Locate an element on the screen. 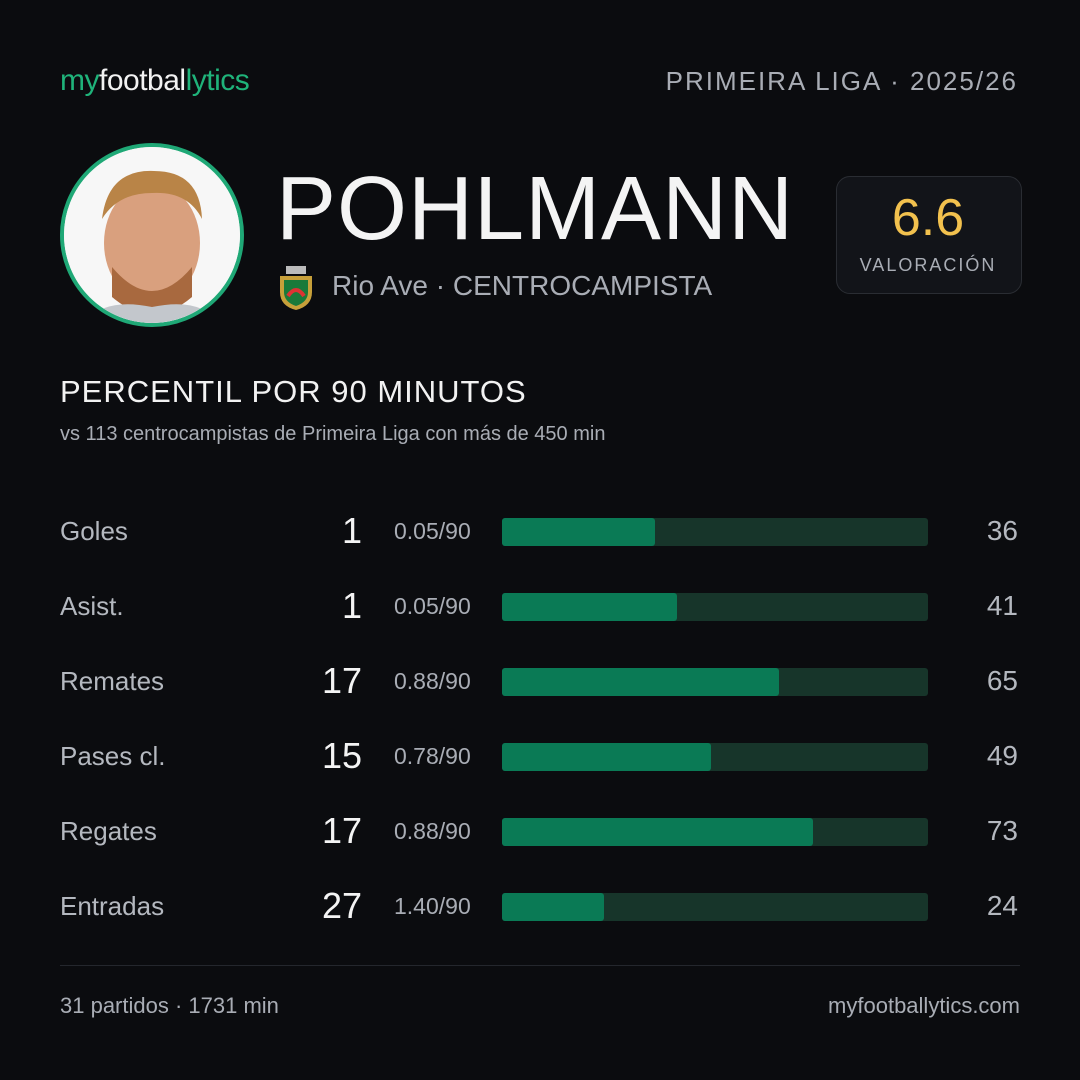  rating: 6.6 is located at coordinates (928, 218).